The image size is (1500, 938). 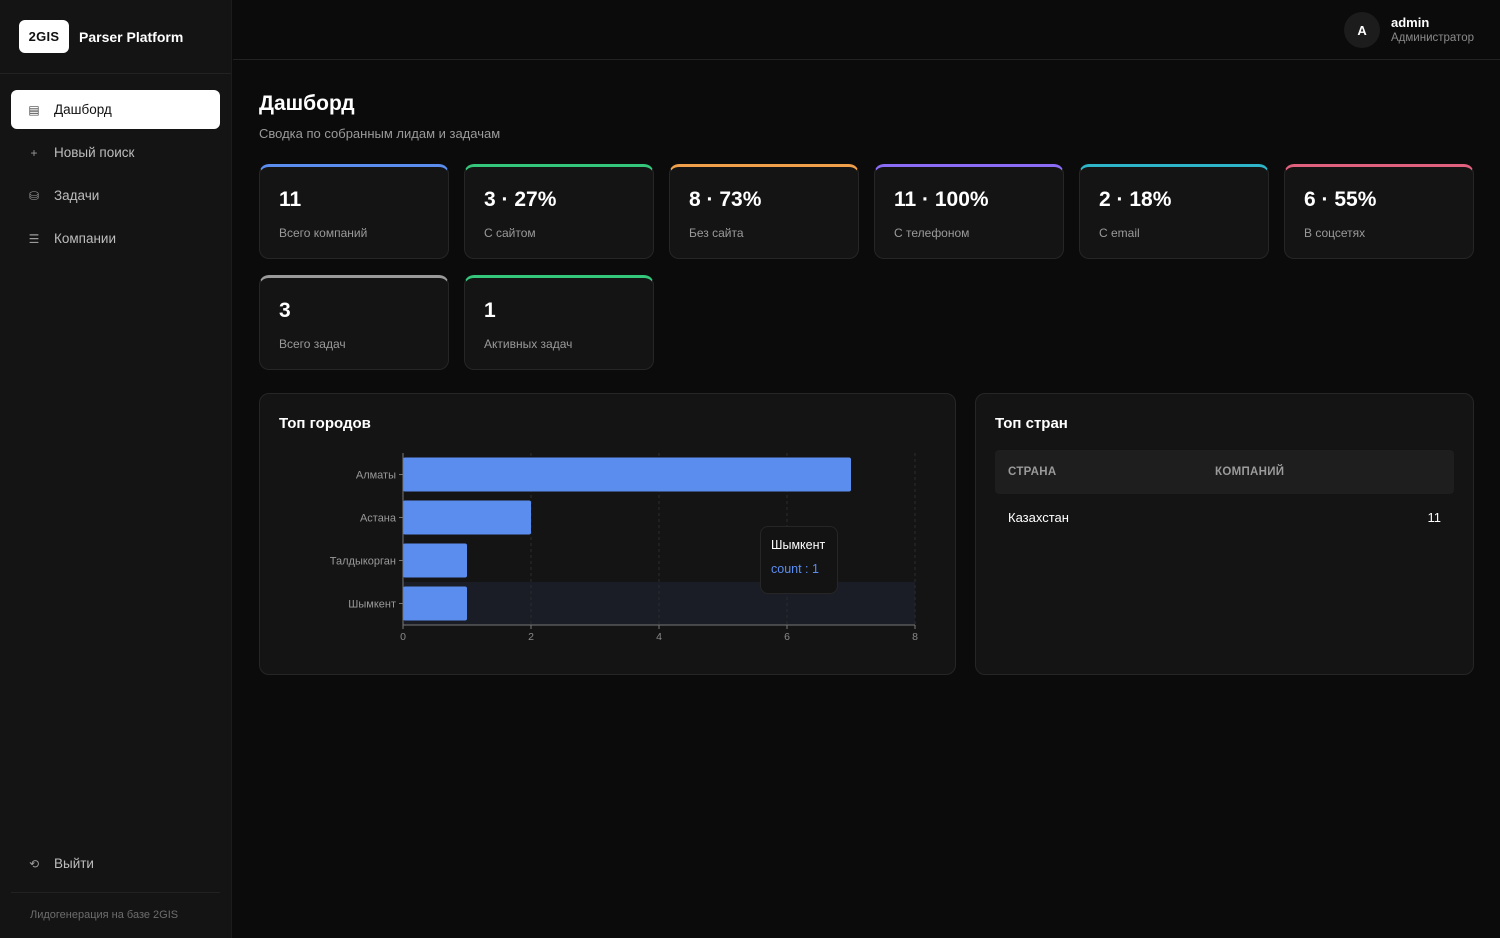 I want to click on user-menu: A admin Администратор, so click(x=1409, y=30).